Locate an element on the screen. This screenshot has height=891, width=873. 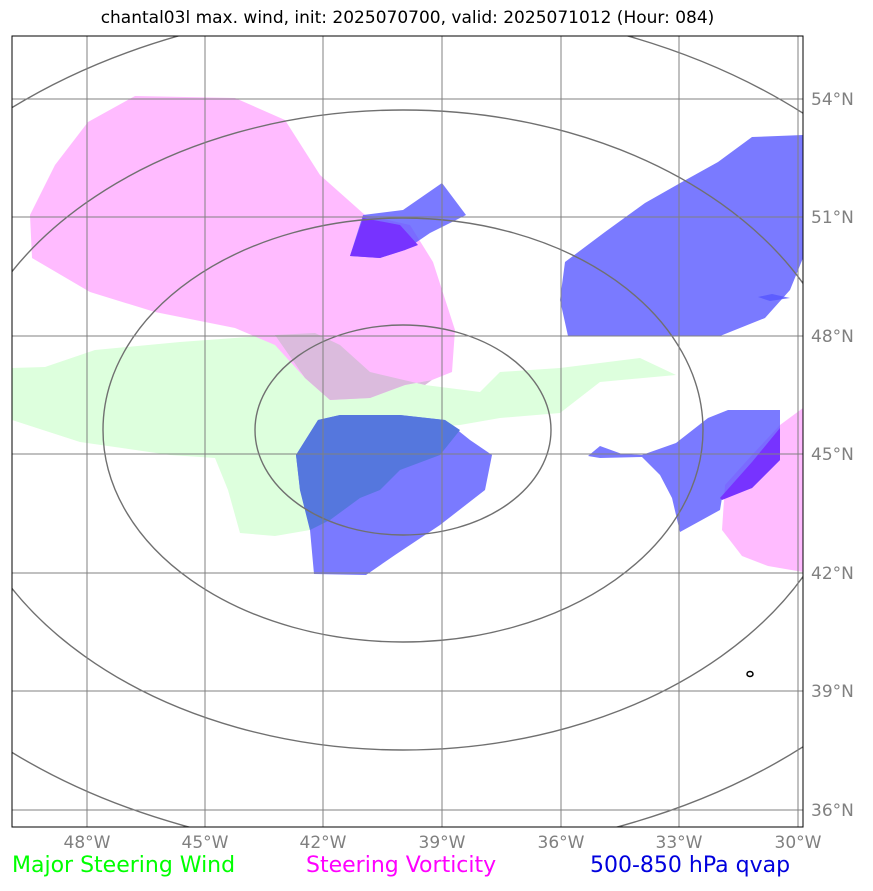
lon-label: 33°W is located at coordinates (679, 843).